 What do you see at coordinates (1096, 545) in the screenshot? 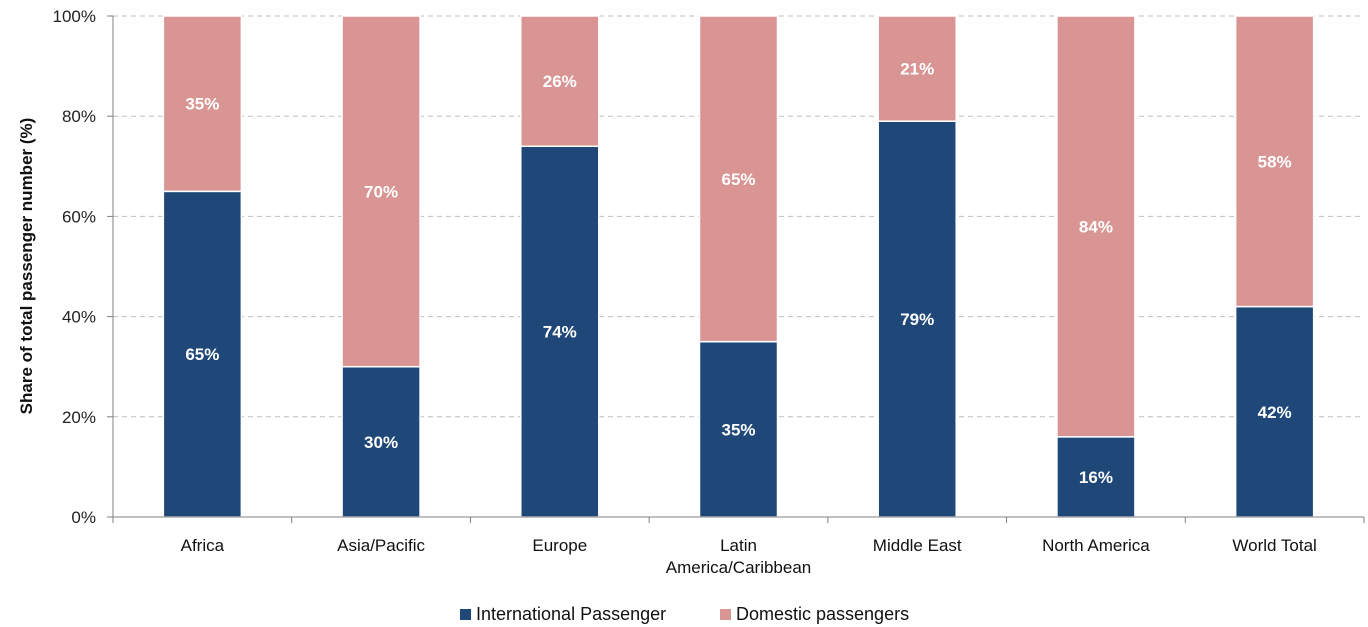
I see `x-category-label: North America` at bounding box center [1096, 545].